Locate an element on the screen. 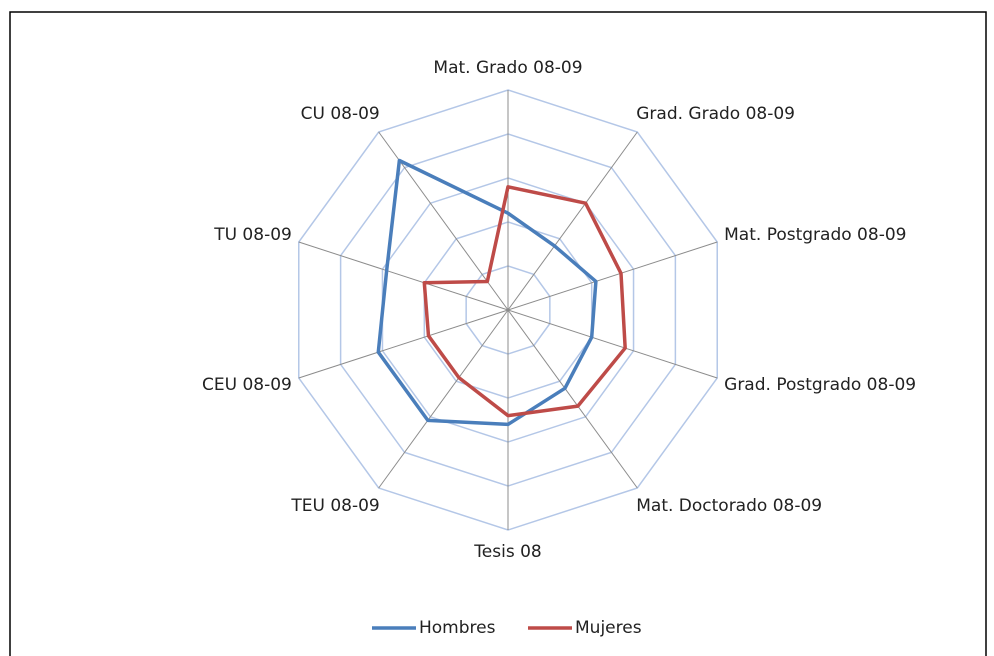 Image resolution: width=994 pixels, height=656 pixels. legend-label: Hombres is located at coordinates (457, 628).